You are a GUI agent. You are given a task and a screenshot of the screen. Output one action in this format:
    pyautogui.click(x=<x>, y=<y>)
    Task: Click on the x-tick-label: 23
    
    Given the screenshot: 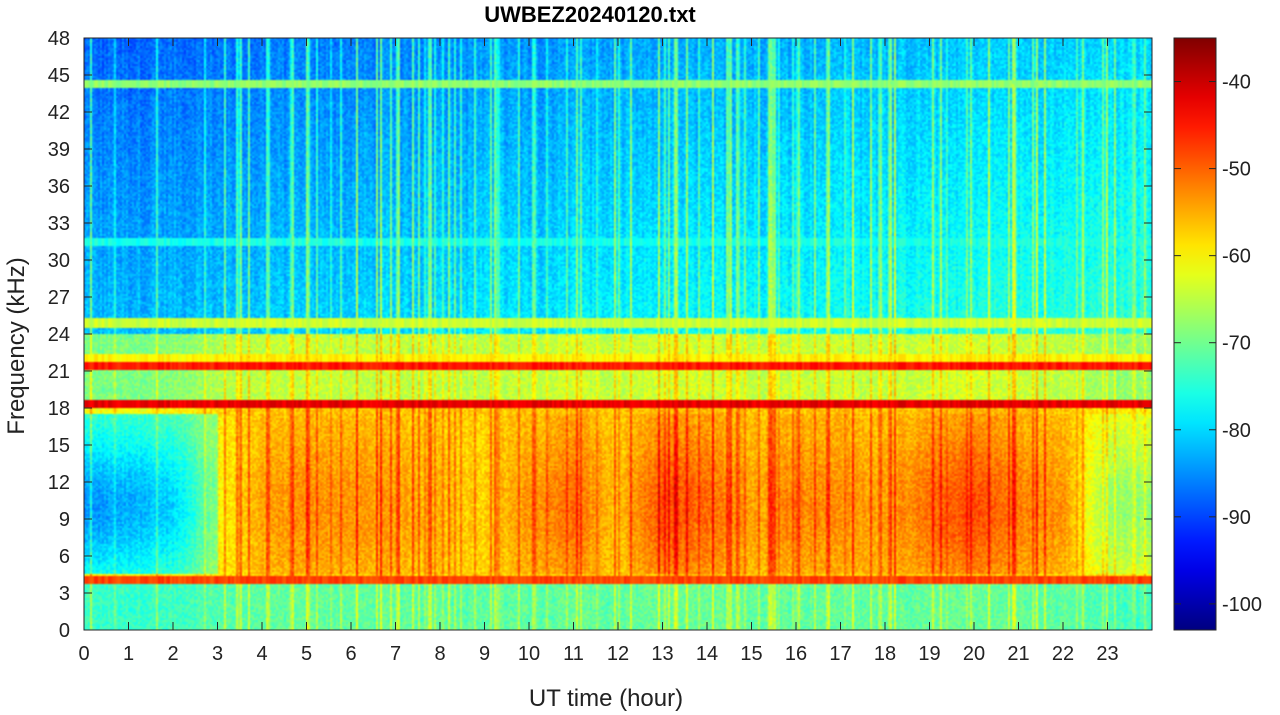 What is the action you would take?
    pyautogui.click(x=1107, y=654)
    